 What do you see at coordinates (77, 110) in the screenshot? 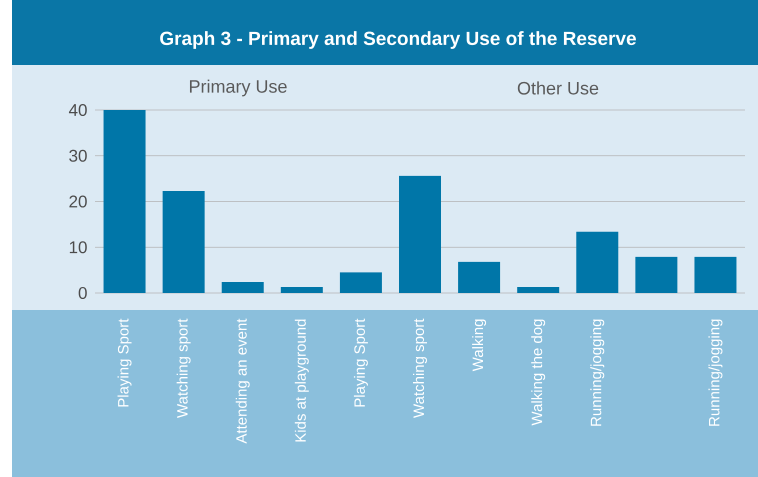
I see `y-tick-label: 40` at bounding box center [77, 110].